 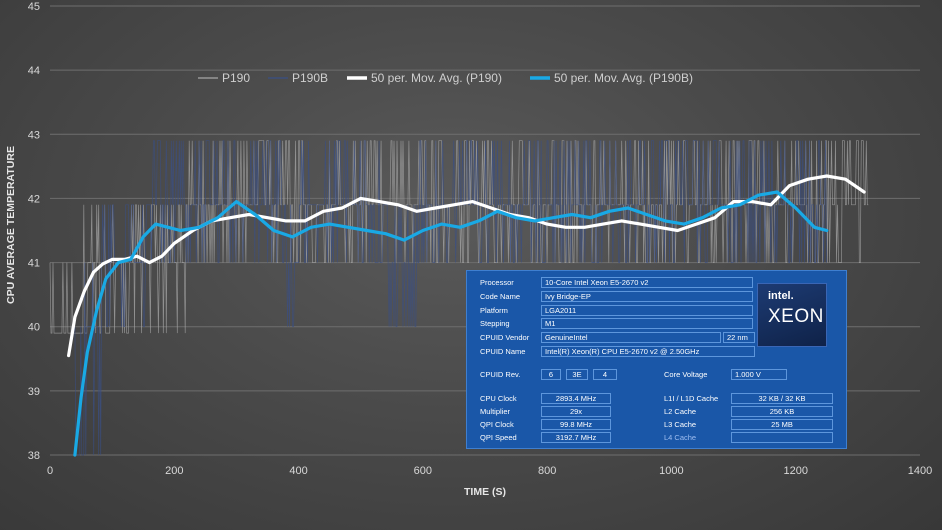 What do you see at coordinates (34, 135) in the screenshot?
I see `y-tick-label: 43` at bounding box center [34, 135].